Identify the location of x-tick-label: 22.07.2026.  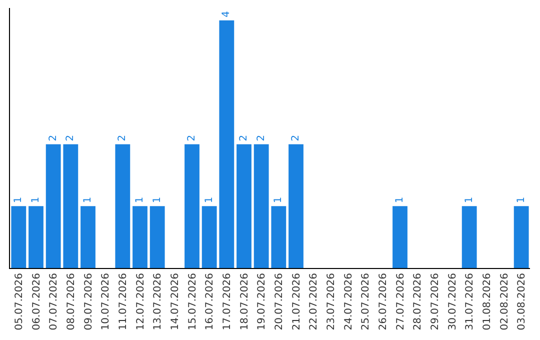
(314, 301).